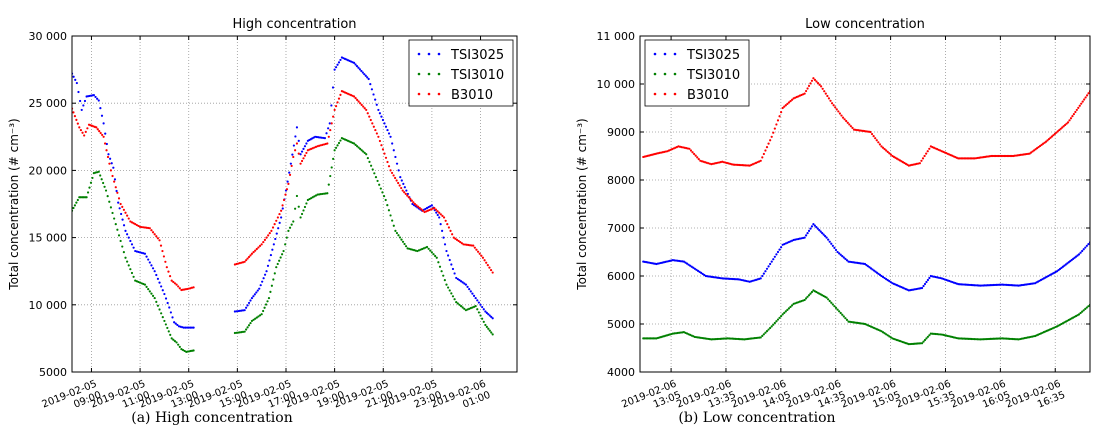  Describe the element at coordinates (713, 75) in the screenshot. I see `legend-label: TSI3010` at that location.